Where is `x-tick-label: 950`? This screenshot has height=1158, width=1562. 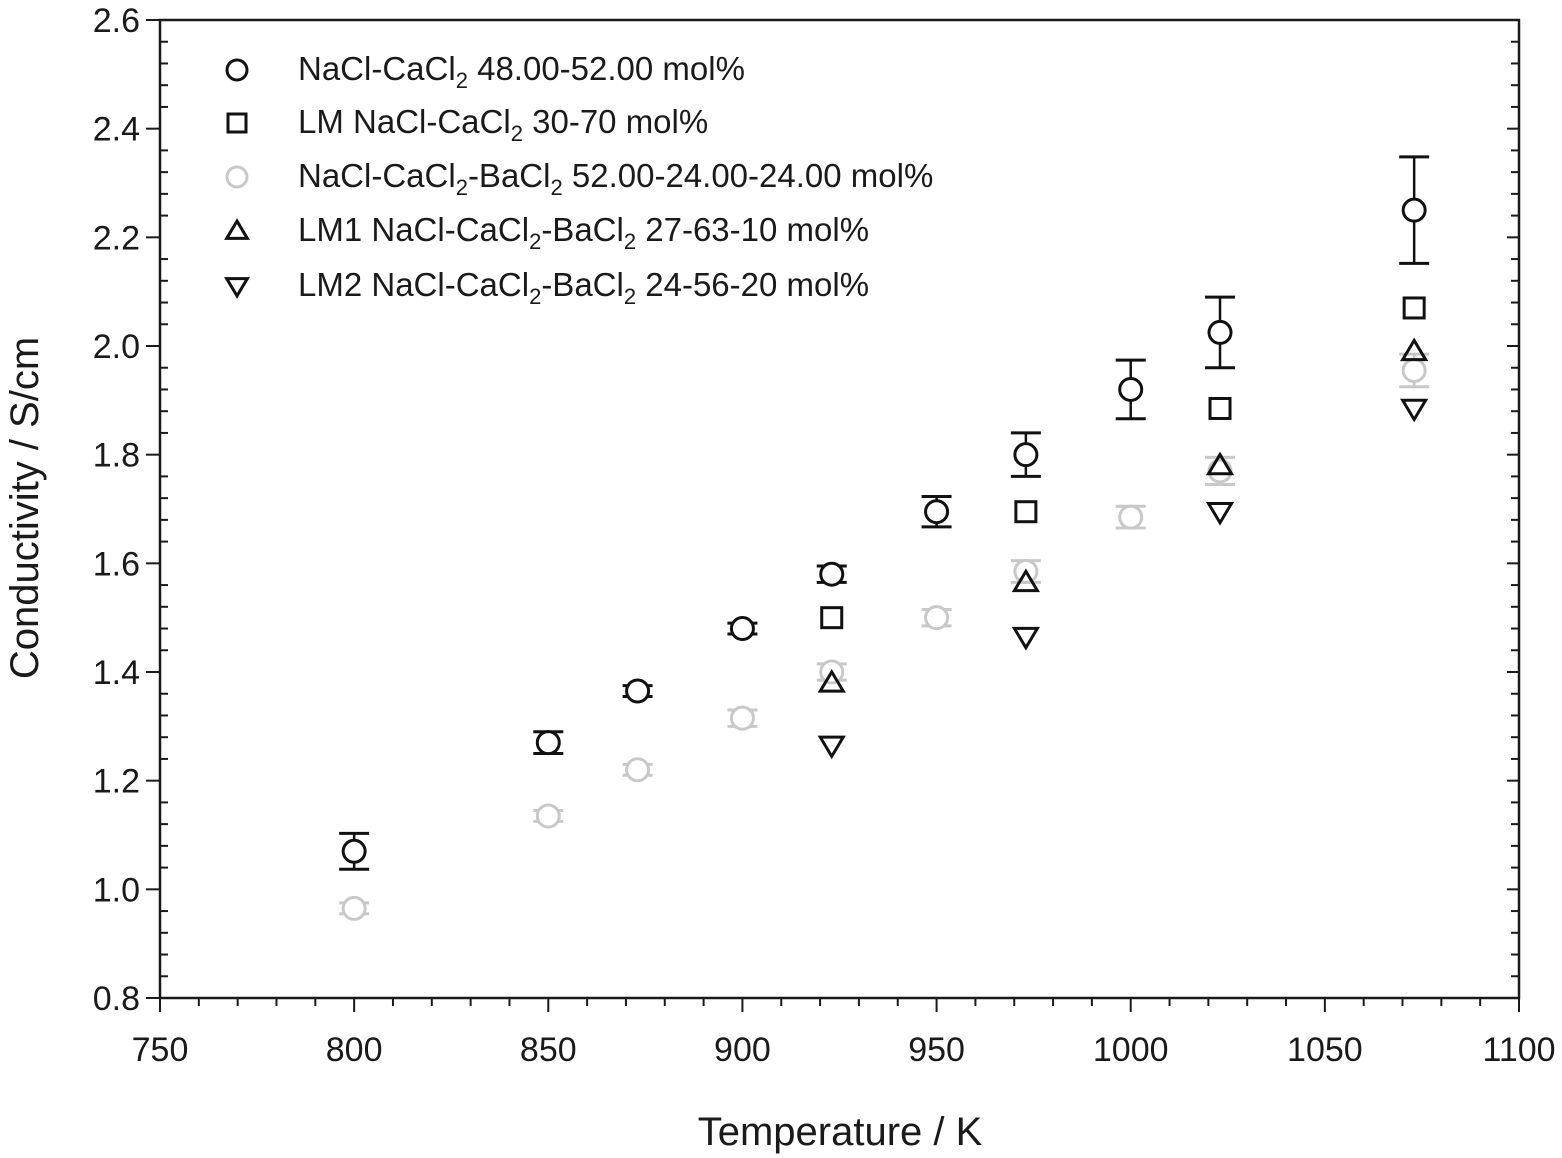
x-tick-label: 950 is located at coordinates (936, 1050).